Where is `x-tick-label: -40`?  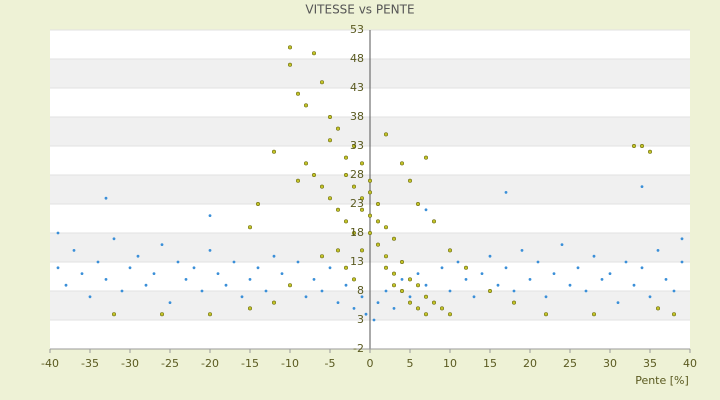 x-tick-label: -40 is located at coordinates (50, 363).